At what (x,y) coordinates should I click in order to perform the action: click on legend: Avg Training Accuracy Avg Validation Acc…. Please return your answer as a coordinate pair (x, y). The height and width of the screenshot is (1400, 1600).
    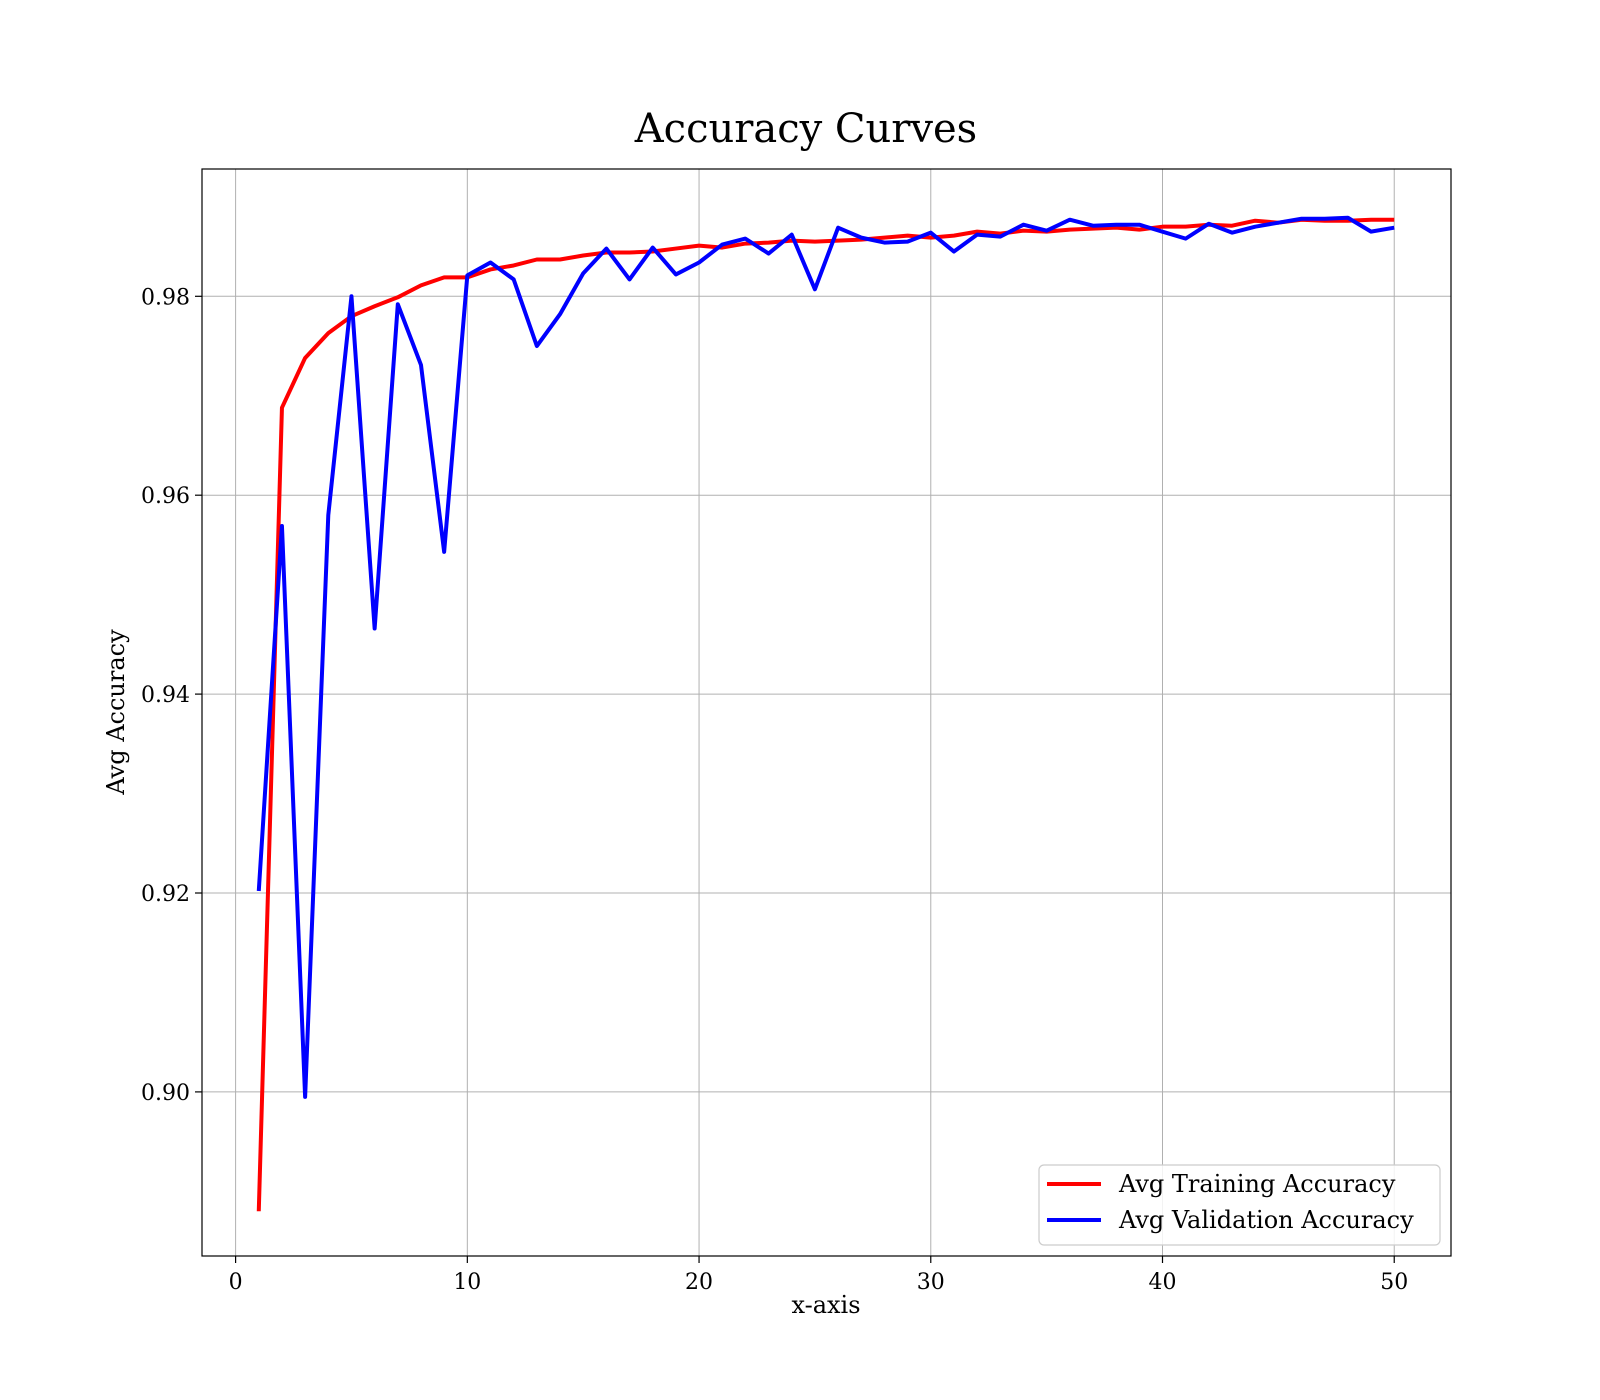
    Looking at the image, I should click on (1239, 1205).